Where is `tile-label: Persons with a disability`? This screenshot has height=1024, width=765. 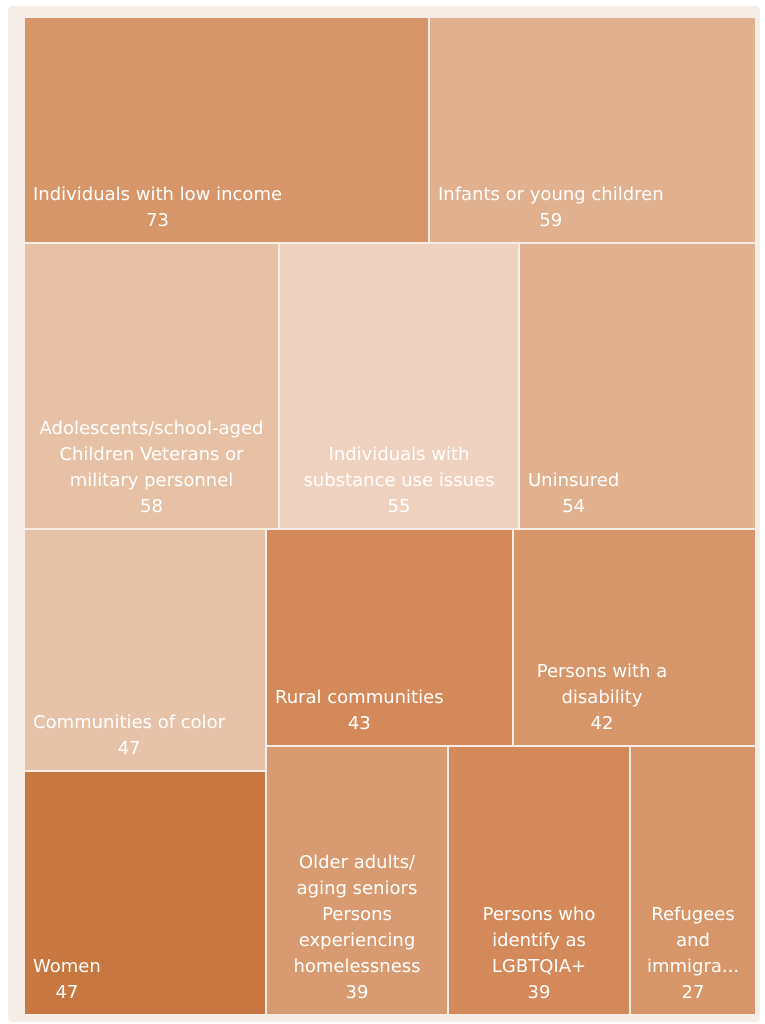
tile-label: Persons with a disability is located at coordinates (602, 684).